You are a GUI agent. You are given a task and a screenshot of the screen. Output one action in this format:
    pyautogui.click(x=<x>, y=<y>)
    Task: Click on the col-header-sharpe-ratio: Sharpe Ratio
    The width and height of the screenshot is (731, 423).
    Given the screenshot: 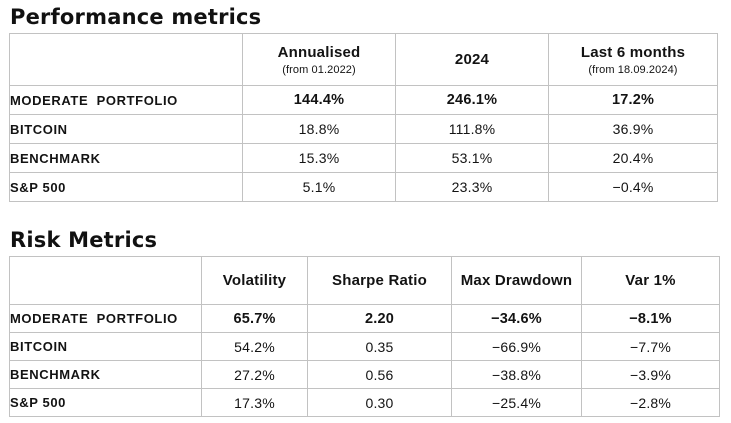 What is the action you would take?
    pyautogui.click(x=379, y=281)
    